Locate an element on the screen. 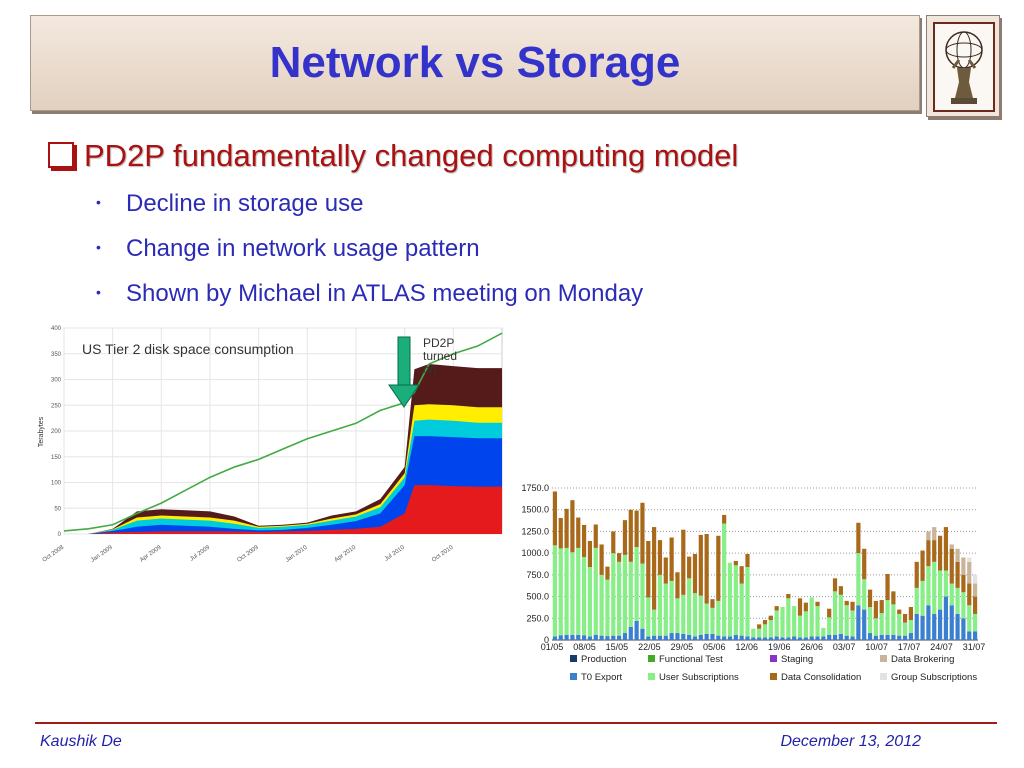  atlas-logo is located at coordinates (963, 66).